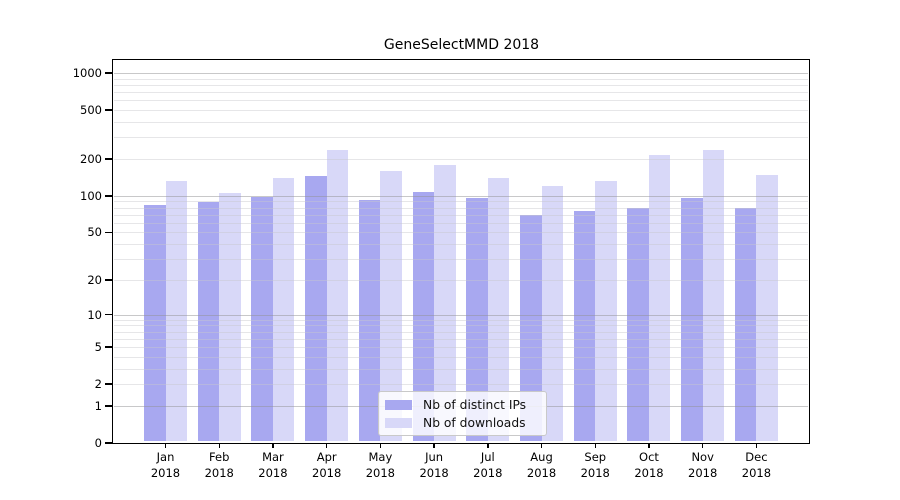 Image resolution: width=900 pixels, height=500 pixels. I want to click on bar-distinct-ips-jun, so click(423, 317).